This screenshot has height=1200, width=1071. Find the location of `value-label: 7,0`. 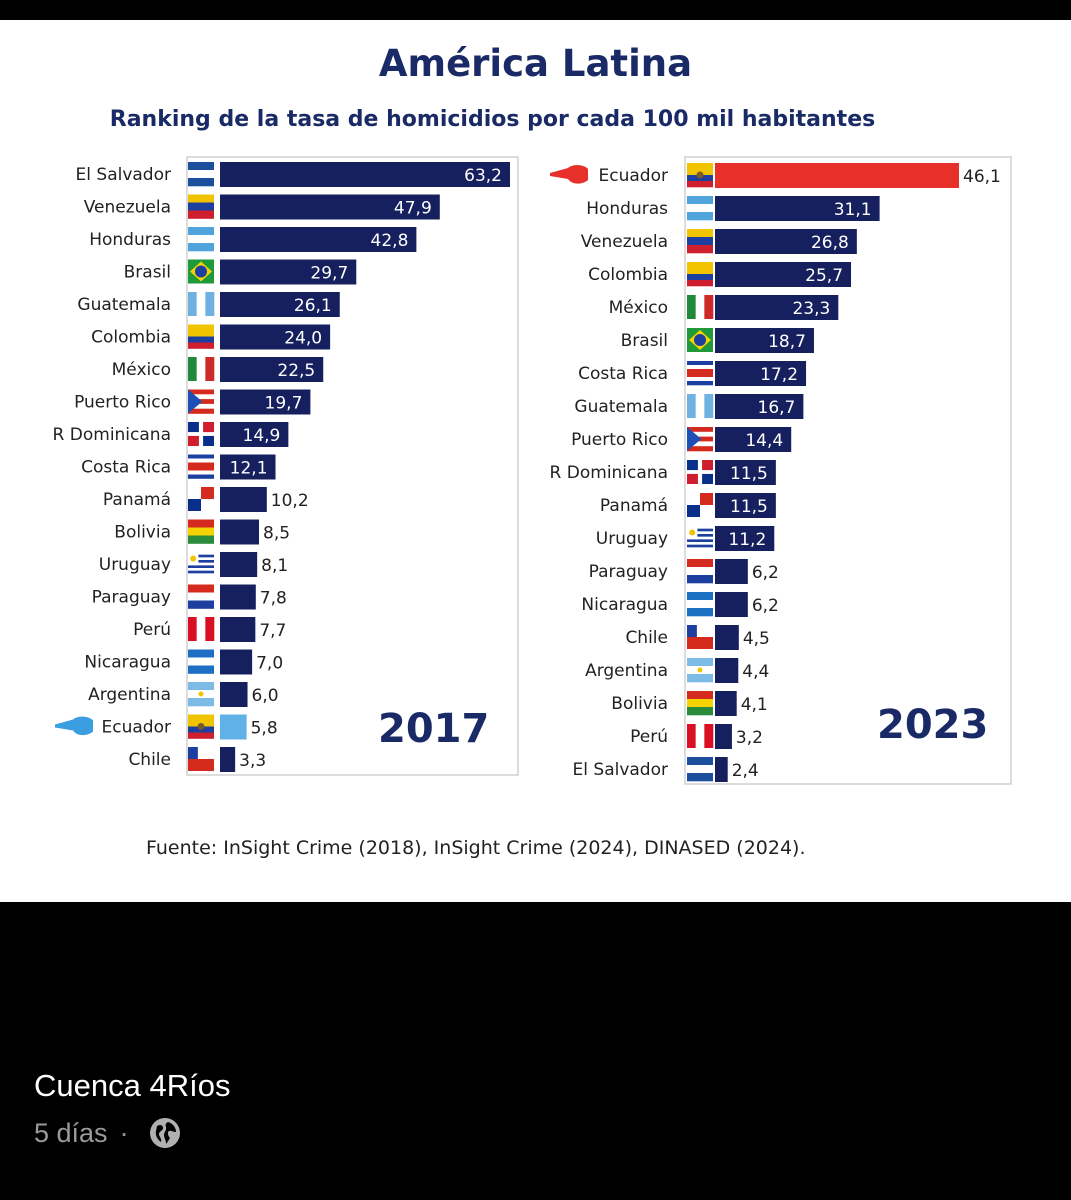

value-label: 7,0 is located at coordinates (269, 664).